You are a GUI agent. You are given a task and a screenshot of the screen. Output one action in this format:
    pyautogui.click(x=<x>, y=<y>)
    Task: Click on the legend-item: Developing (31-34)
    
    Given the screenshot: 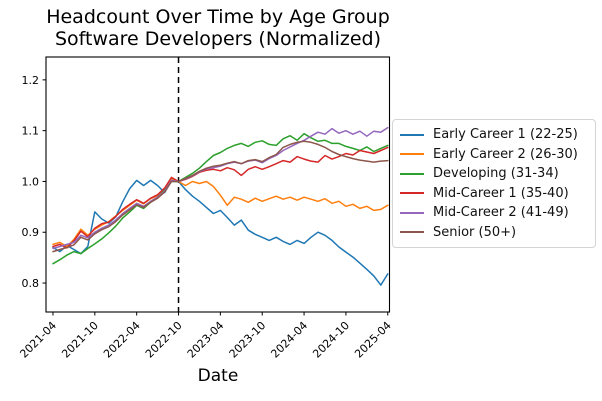 What is the action you would take?
    pyautogui.click(x=493, y=173)
    